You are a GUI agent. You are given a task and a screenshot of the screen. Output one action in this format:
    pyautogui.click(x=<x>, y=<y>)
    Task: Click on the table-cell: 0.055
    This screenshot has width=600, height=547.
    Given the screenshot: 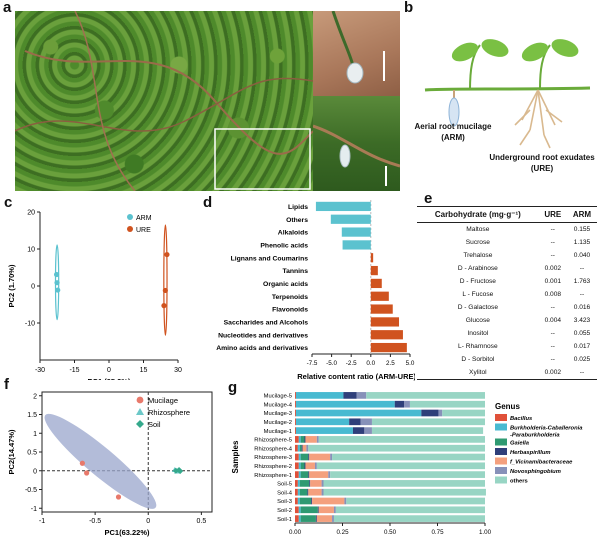 What is the action you would take?
    pyautogui.click(x=582, y=333)
    